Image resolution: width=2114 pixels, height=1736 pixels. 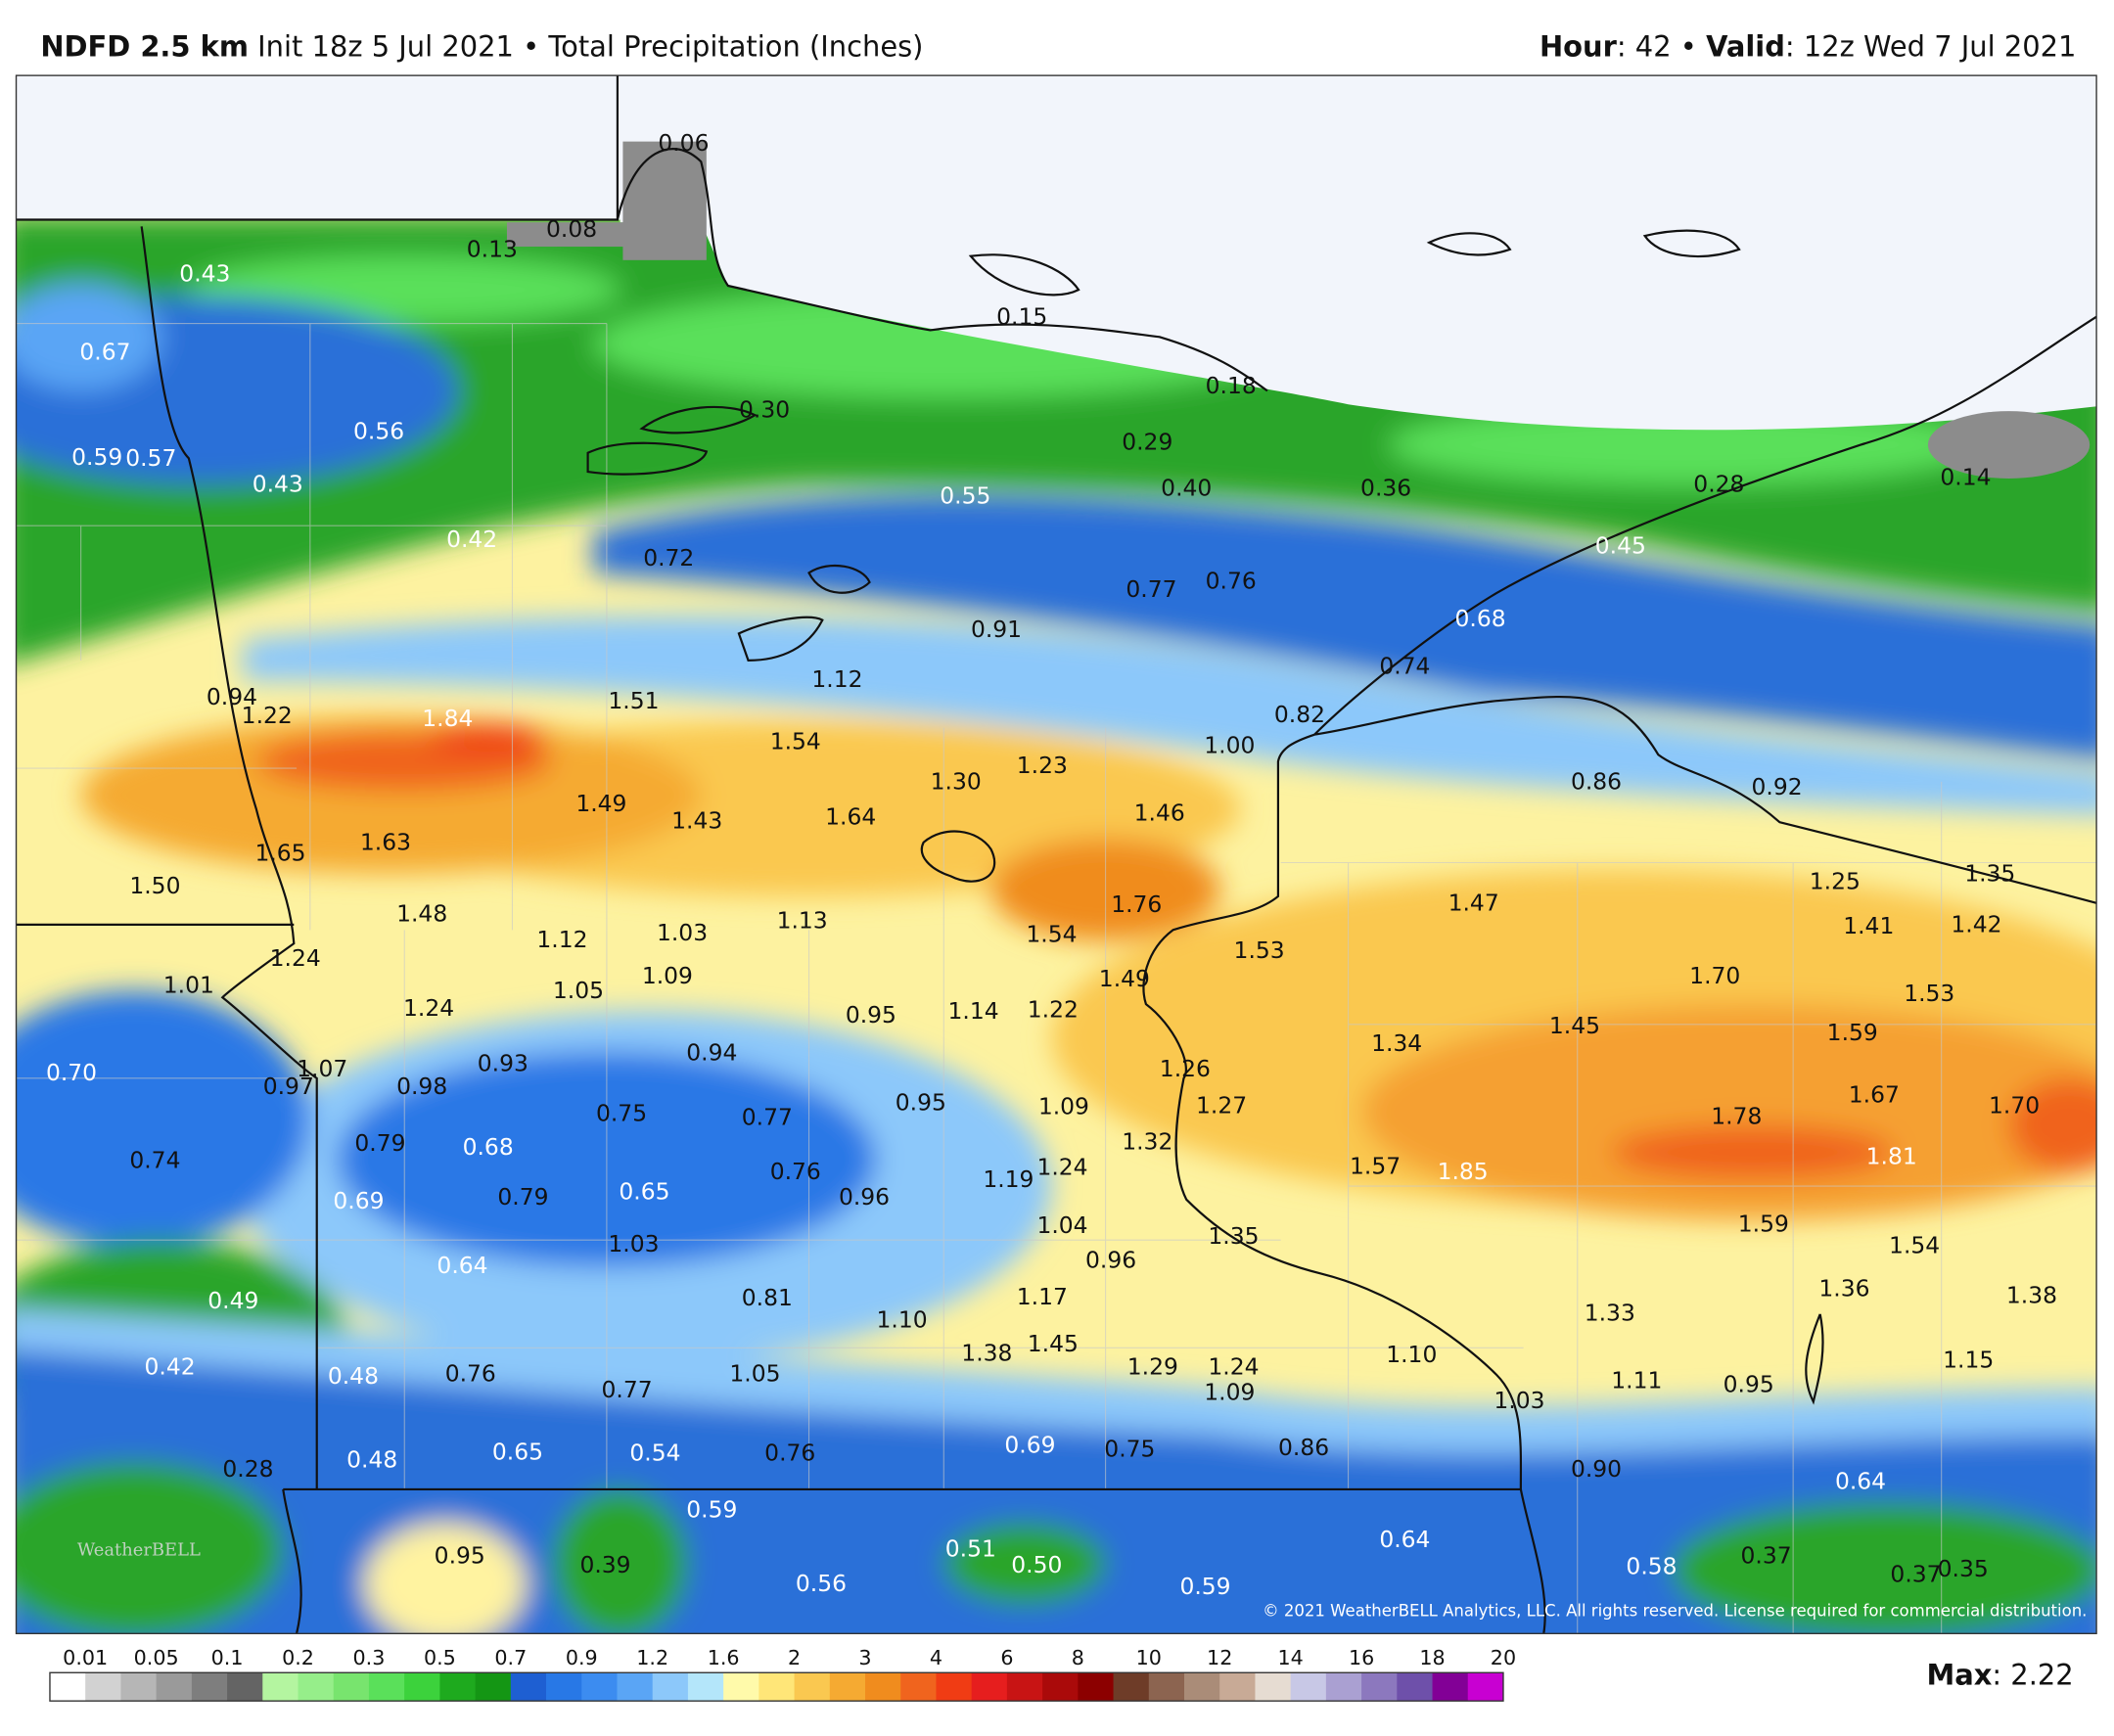 I want to click on precip-label: 0.39, so click(x=605, y=1564).